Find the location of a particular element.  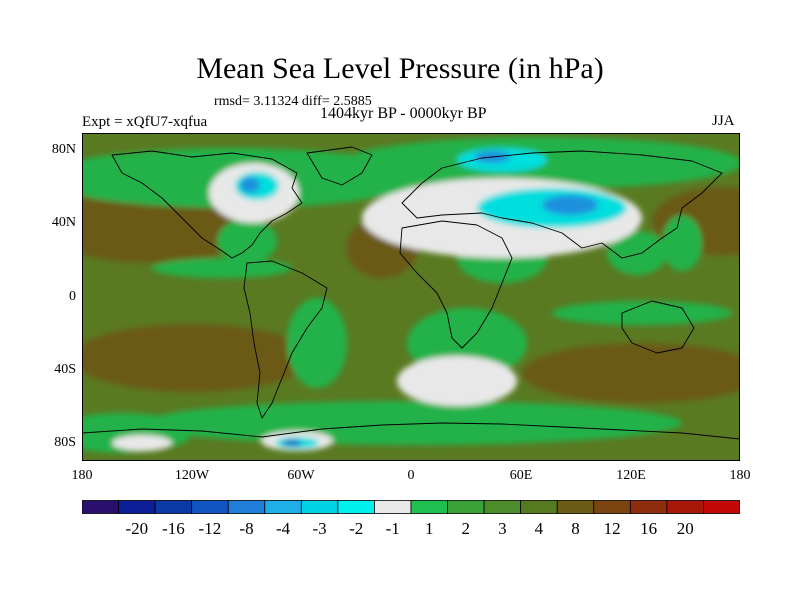

blue-patch-hudson is located at coordinates (250, 185).